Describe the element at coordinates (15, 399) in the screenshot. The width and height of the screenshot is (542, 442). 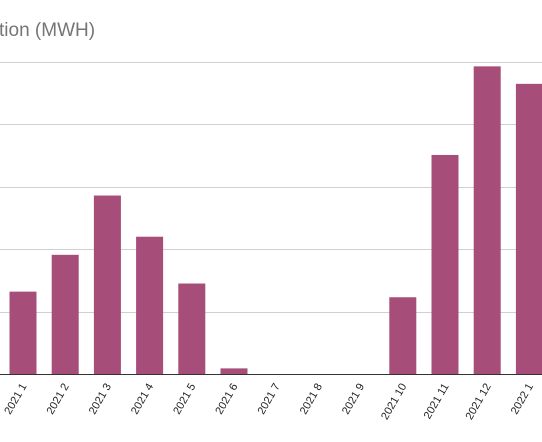
I see `x-tick-label: 2021 1` at that location.